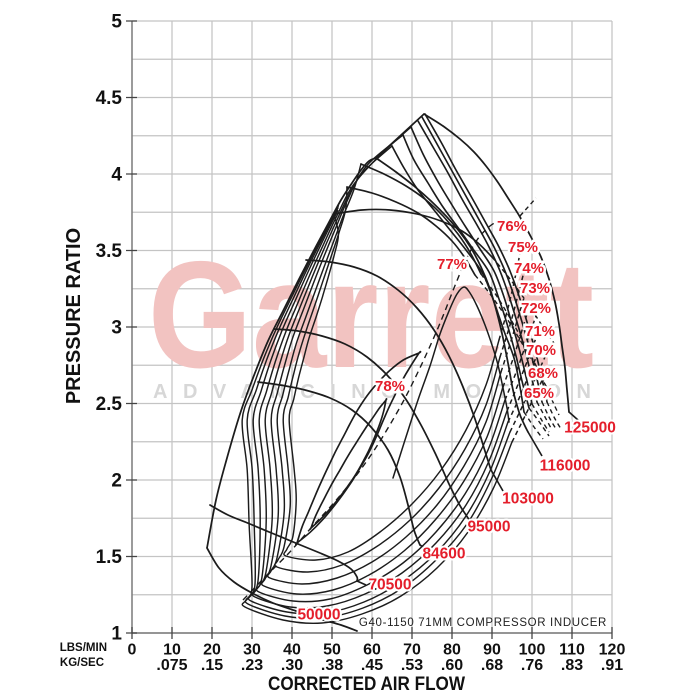 This screenshot has height=700, width=700. I want to click on svg-text: 78%, so click(390, 386).